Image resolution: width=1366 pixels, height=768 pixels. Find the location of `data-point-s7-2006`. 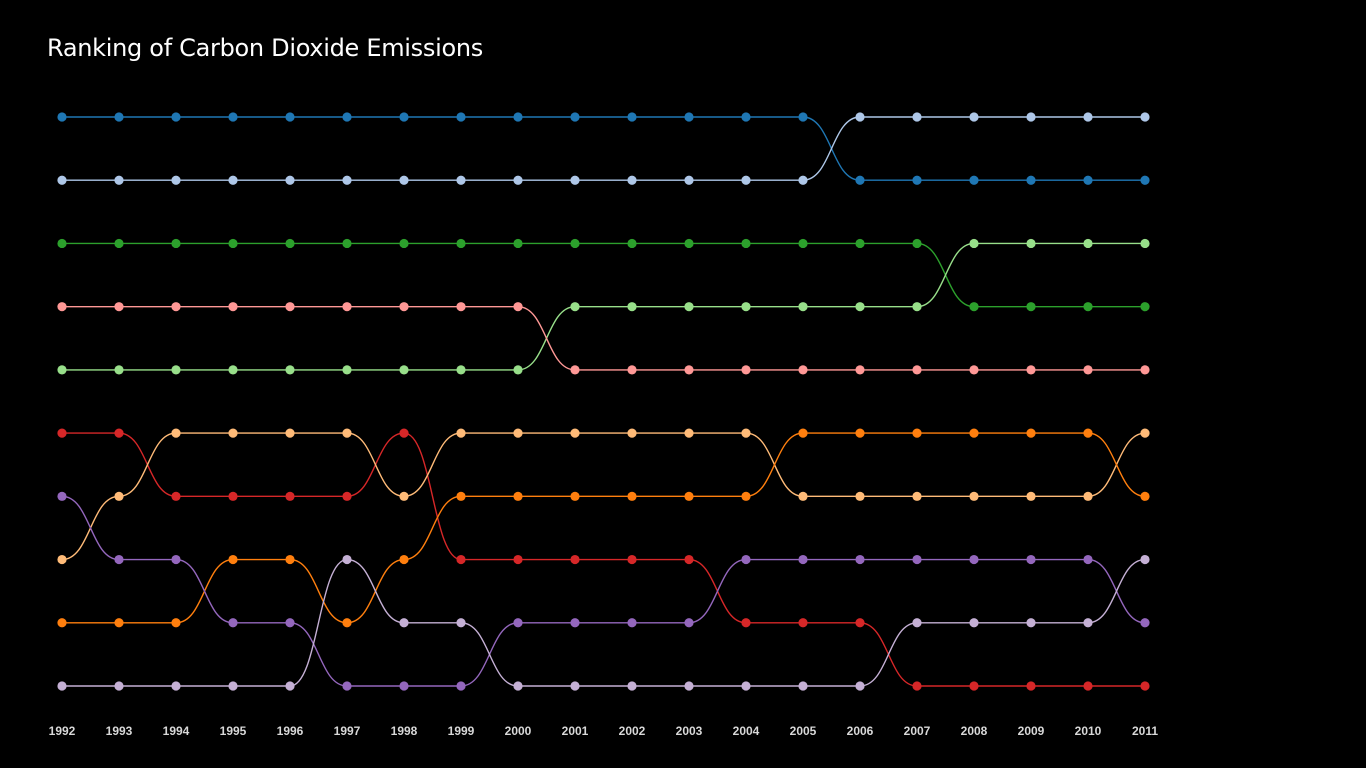

data-point-s7-2006 is located at coordinates (860, 496).